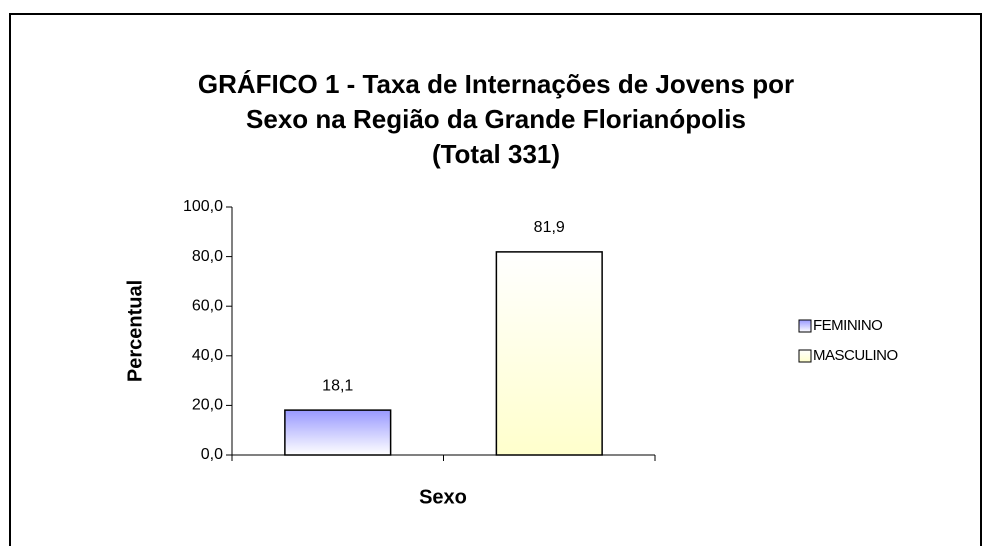 The width and height of the screenshot is (987, 546). What do you see at coordinates (203, 206) in the screenshot?
I see `y-tick-label: 100,0` at bounding box center [203, 206].